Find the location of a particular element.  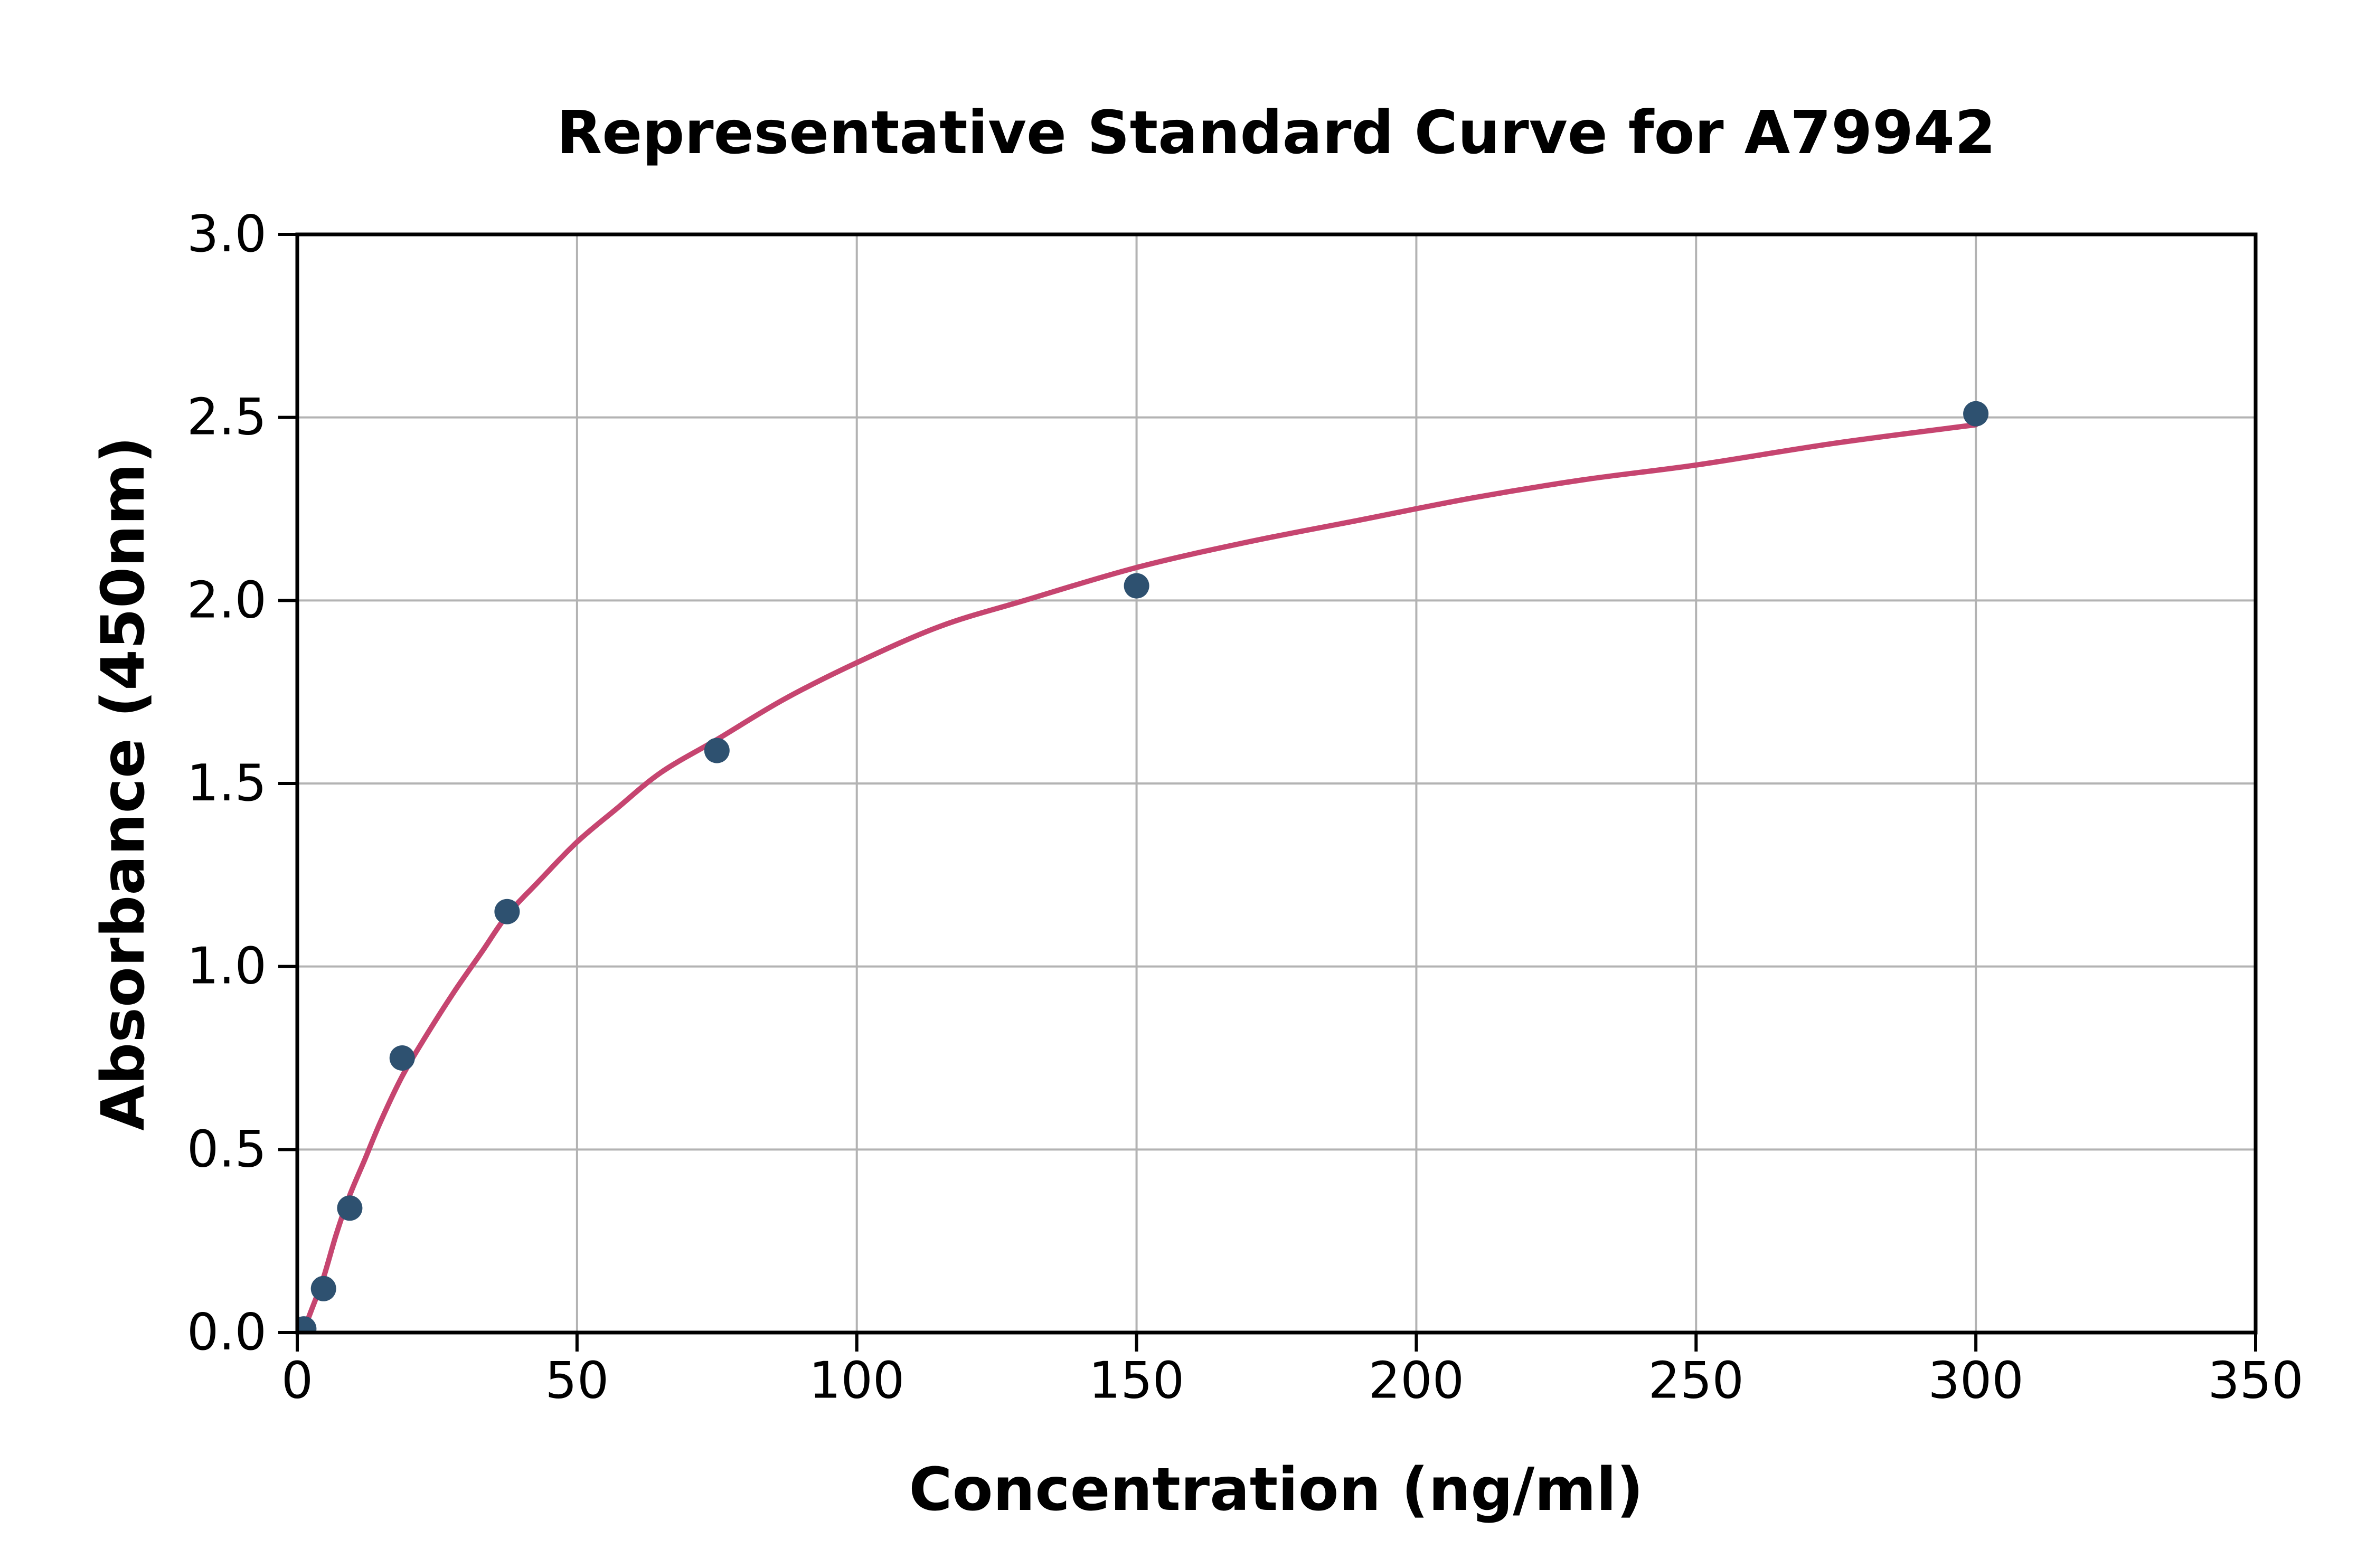

y-axis-label: Absorbance (450nm) is located at coordinates (124, 783).